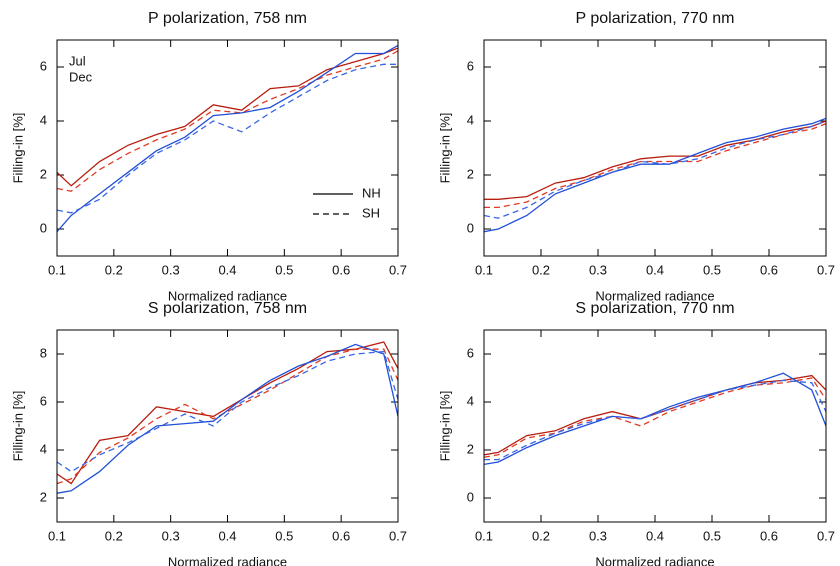  What do you see at coordinates (654, 308) in the screenshot?
I see `chart-title: S polarization, 770 nm` at bounding box center [654, 308].